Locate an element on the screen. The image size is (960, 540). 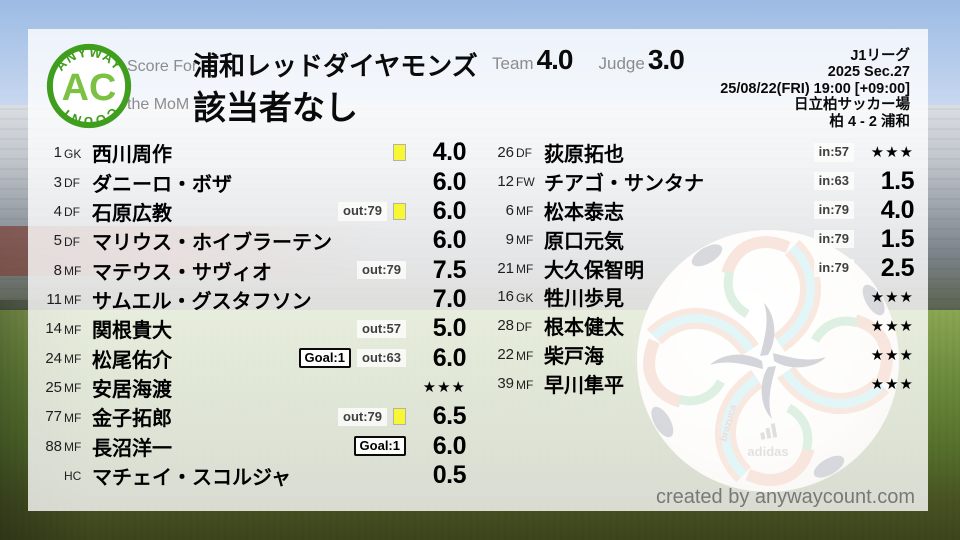
lineup-player-row: 24 MF 松尾佑介 Goal:1 out:63 6.0 is located at coordinates (247, 357).